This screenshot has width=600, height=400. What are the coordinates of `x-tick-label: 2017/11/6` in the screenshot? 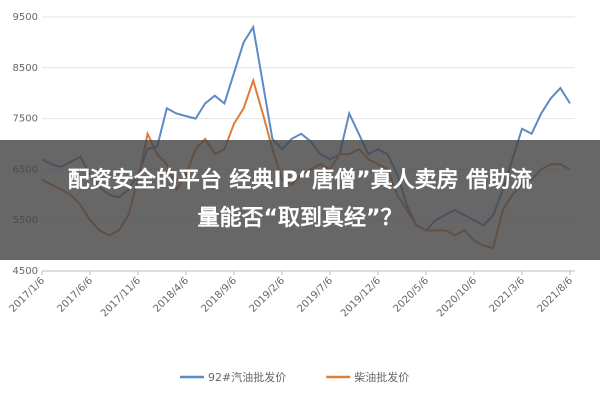 It's located at (121, 297).